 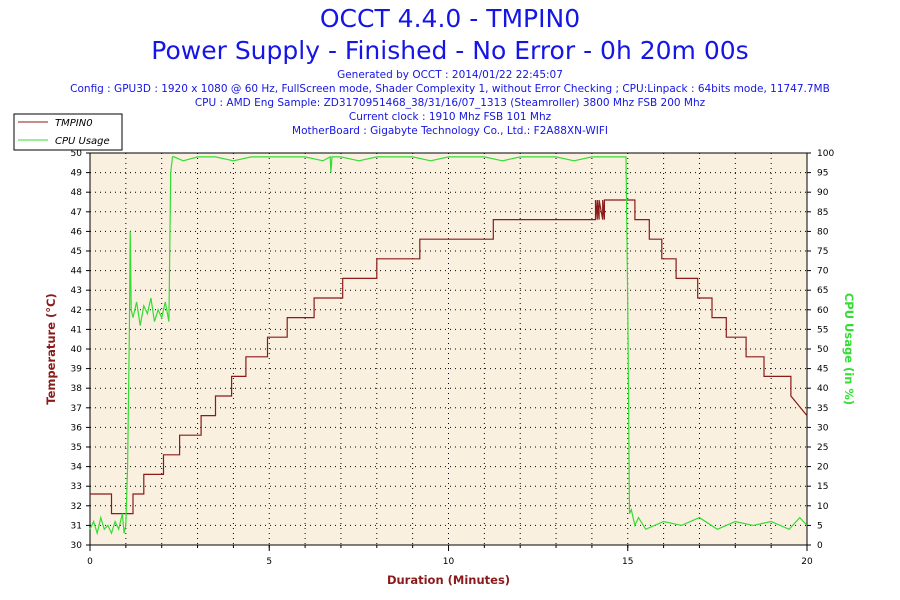 I want to click on info-generated: Generated by OCCT : 2014/01/22 22:45:07, so click(x=450, y=75).